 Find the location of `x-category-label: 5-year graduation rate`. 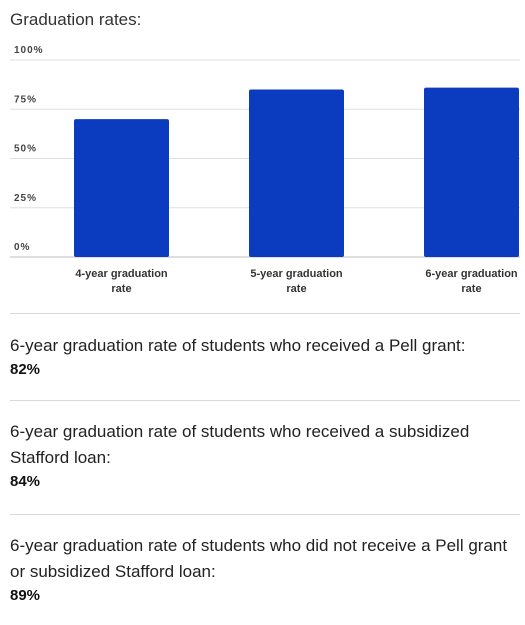

x-category-label: 5-year graduation rate is located at coordinates (296, 281).